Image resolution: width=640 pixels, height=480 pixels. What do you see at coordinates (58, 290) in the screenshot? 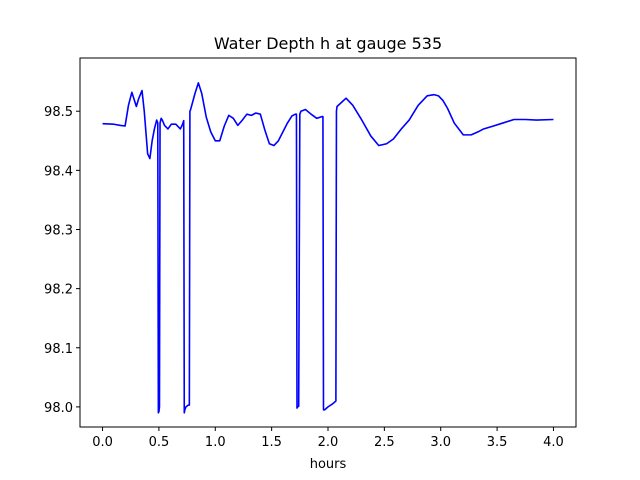
I see `y-tick-label: 98.2` at bounding box center [58, 290].